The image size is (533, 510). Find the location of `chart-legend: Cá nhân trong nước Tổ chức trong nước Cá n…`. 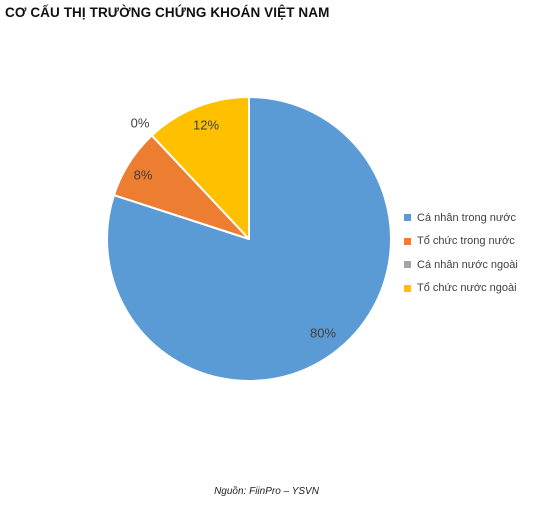

chart-legend: Cá nhân trong nước Tổ chức trong nước Cá n… is located at coordinates (461, 253).